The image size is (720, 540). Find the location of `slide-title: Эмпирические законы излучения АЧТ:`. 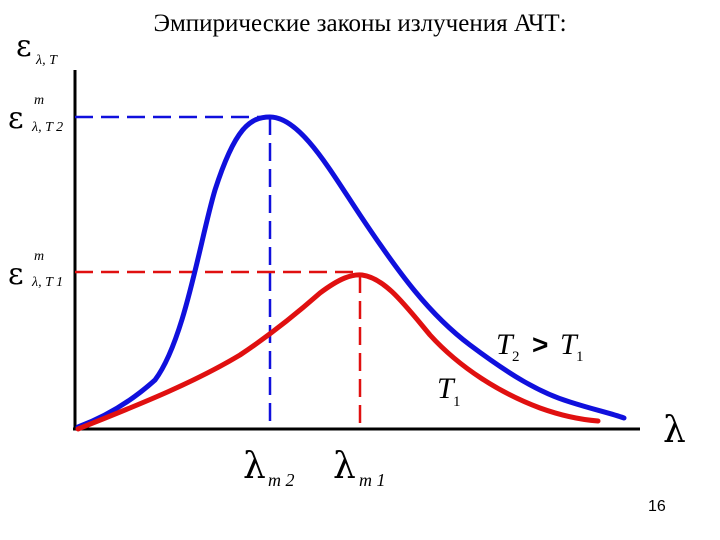

slide-title: Эмпирические законы излучения АЧТ: is located at coordinates (360, 23).